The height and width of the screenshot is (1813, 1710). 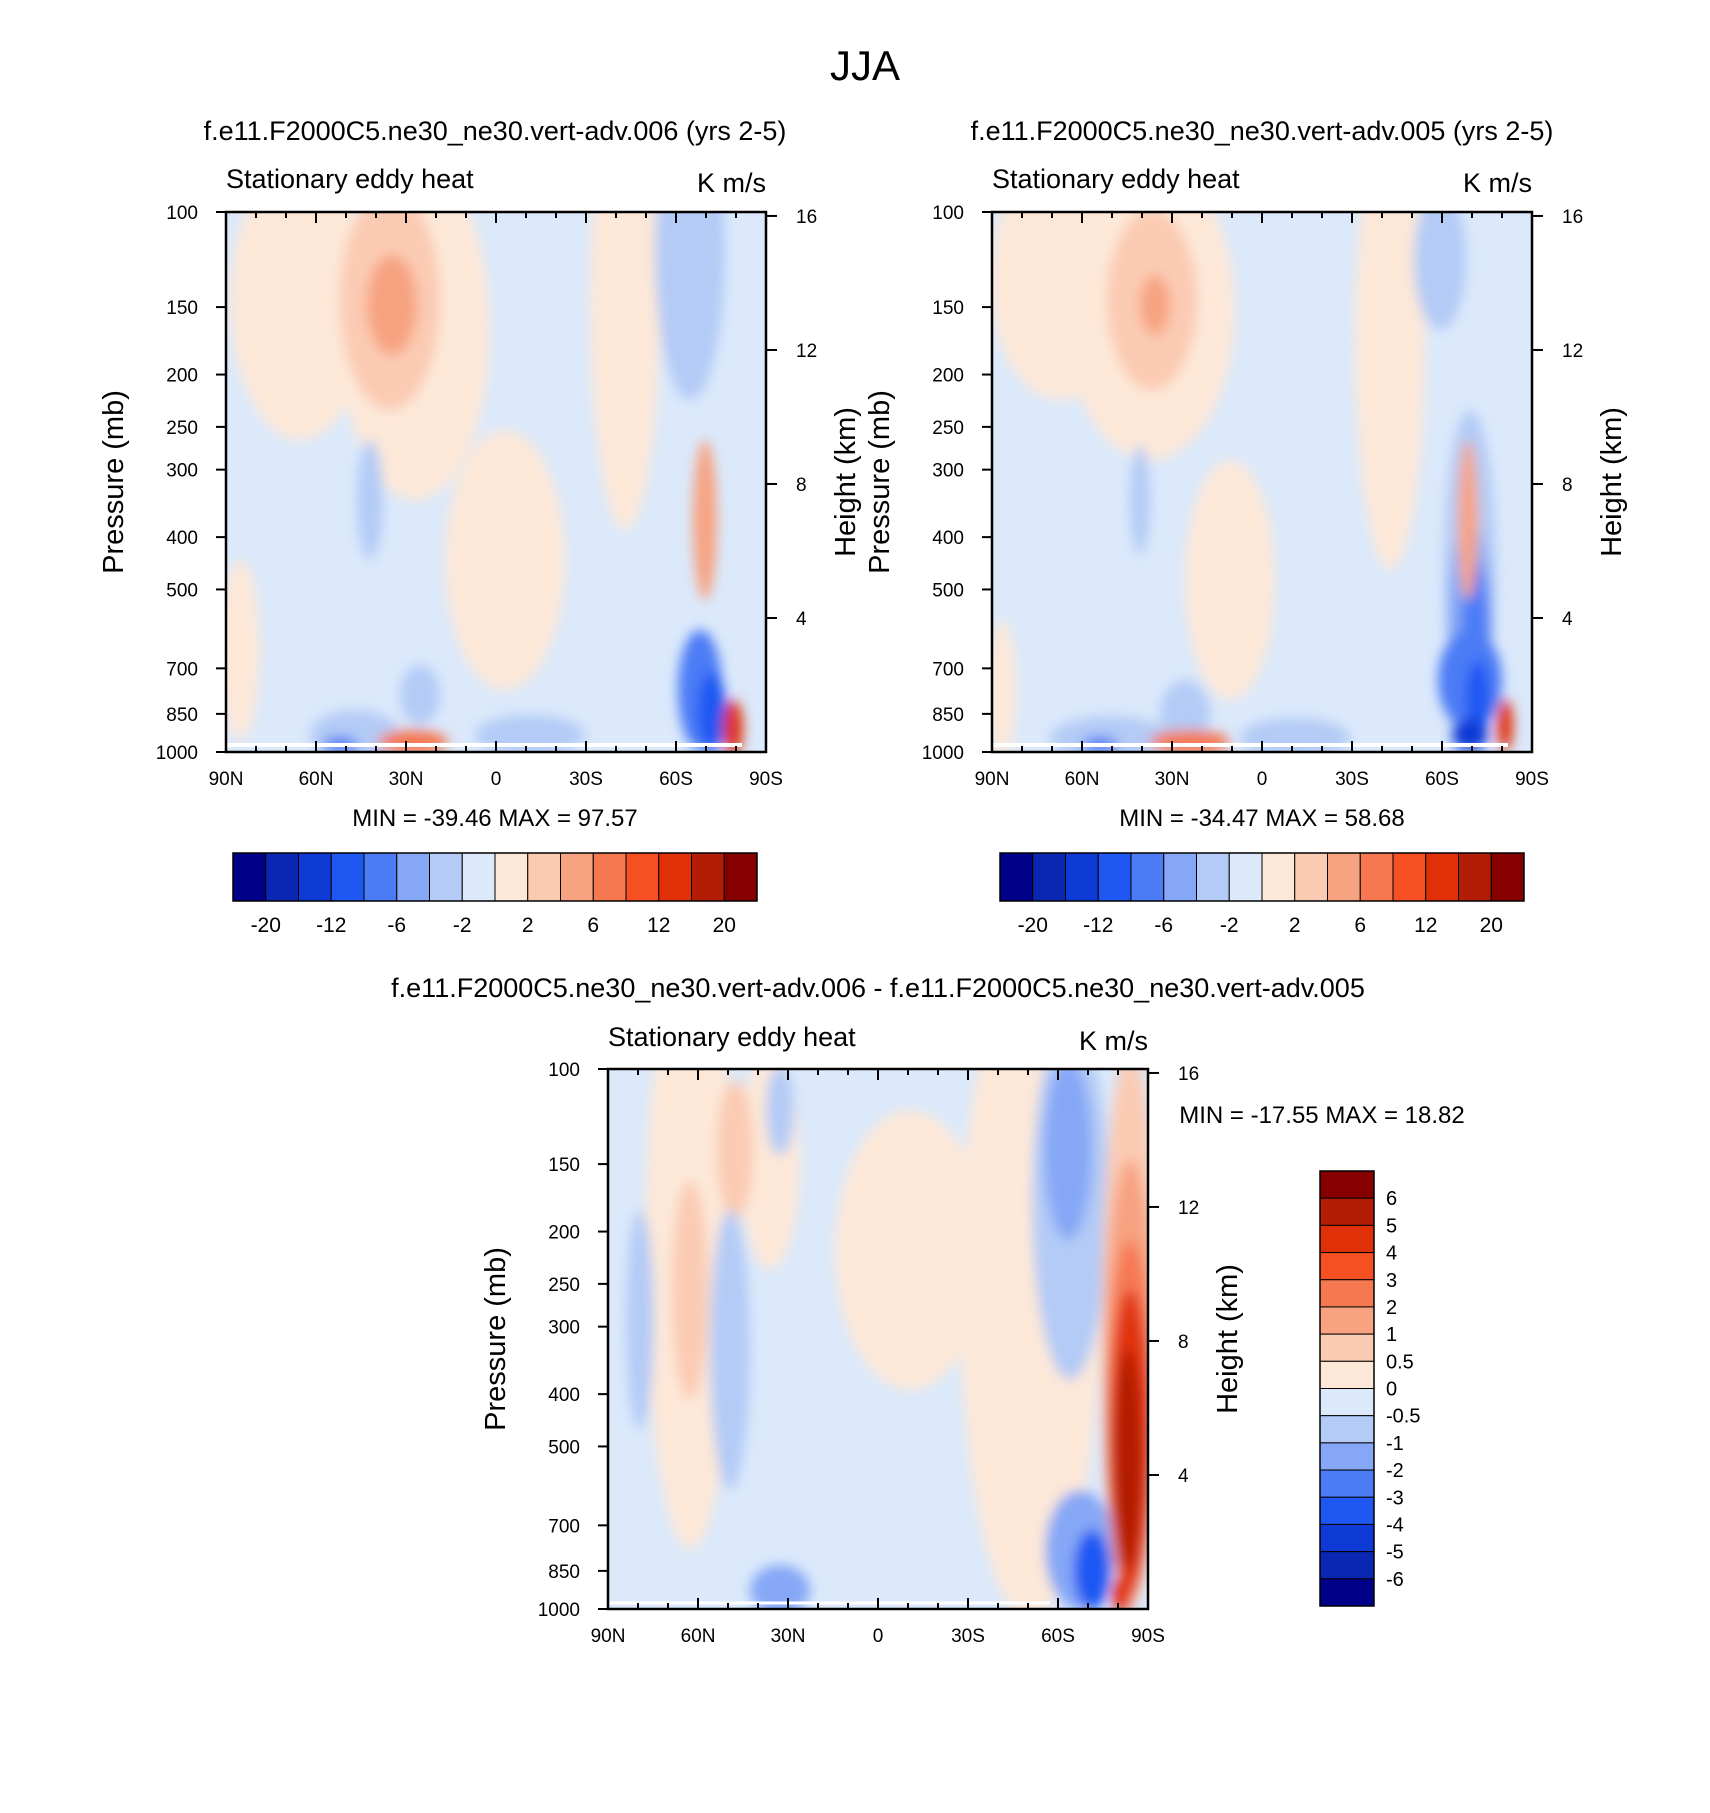 I want to click on colorbar-label: 20, so click(x=724, y=925).